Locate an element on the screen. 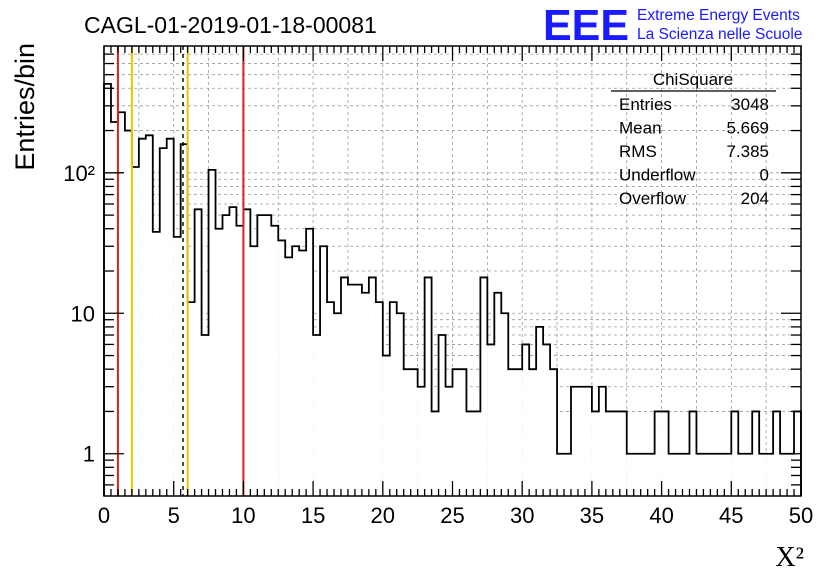 The height and width of the screenshot is (572, 836). x-tick-label: 5 is located at coordinates (174, 515).